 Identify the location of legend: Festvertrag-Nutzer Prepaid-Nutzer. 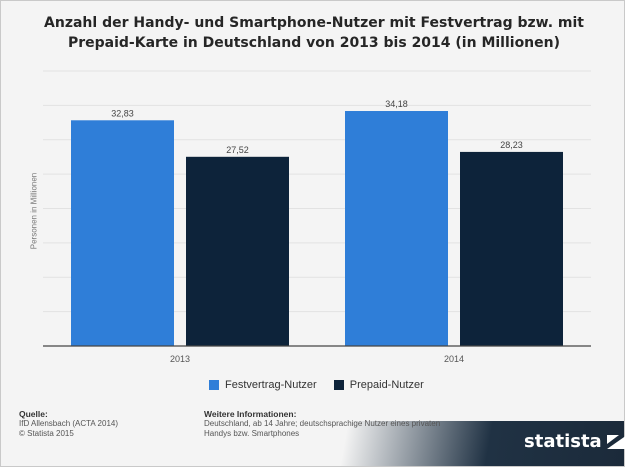
(323, 386).